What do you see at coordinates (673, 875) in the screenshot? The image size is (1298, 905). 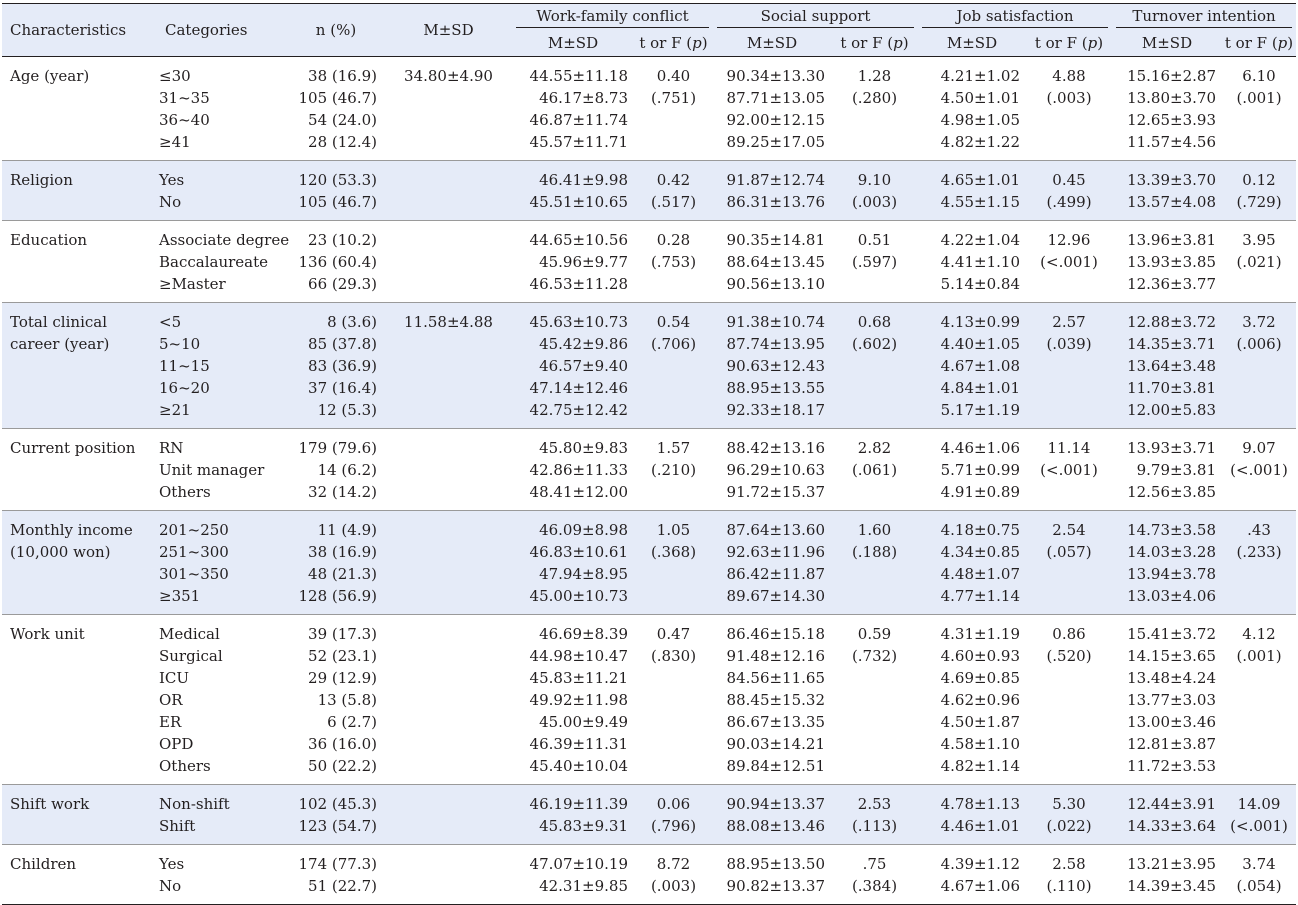 I see `wfc-stat-cell: 8.72 (.003)` at bounding box center [673, 875].